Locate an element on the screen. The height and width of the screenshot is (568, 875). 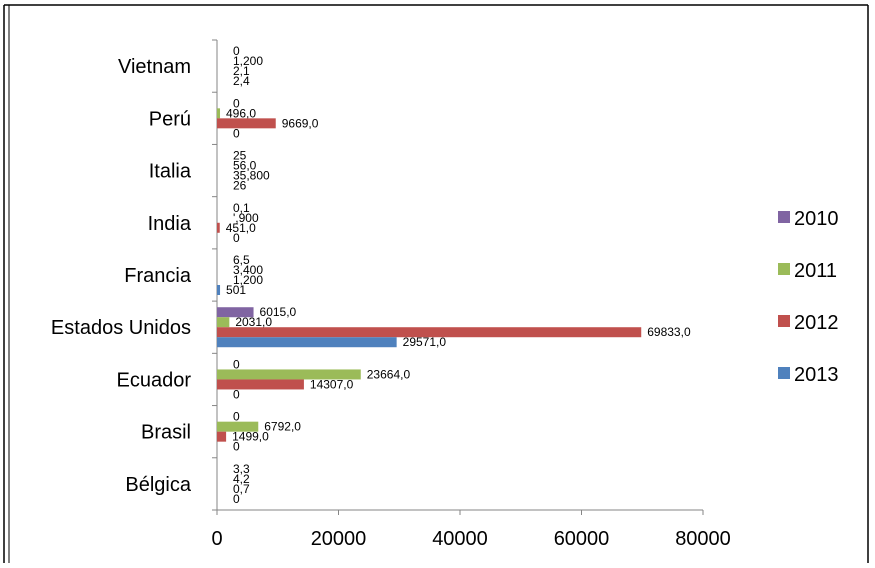
legend-swatch-2013 is located at coordinates (784, 373).